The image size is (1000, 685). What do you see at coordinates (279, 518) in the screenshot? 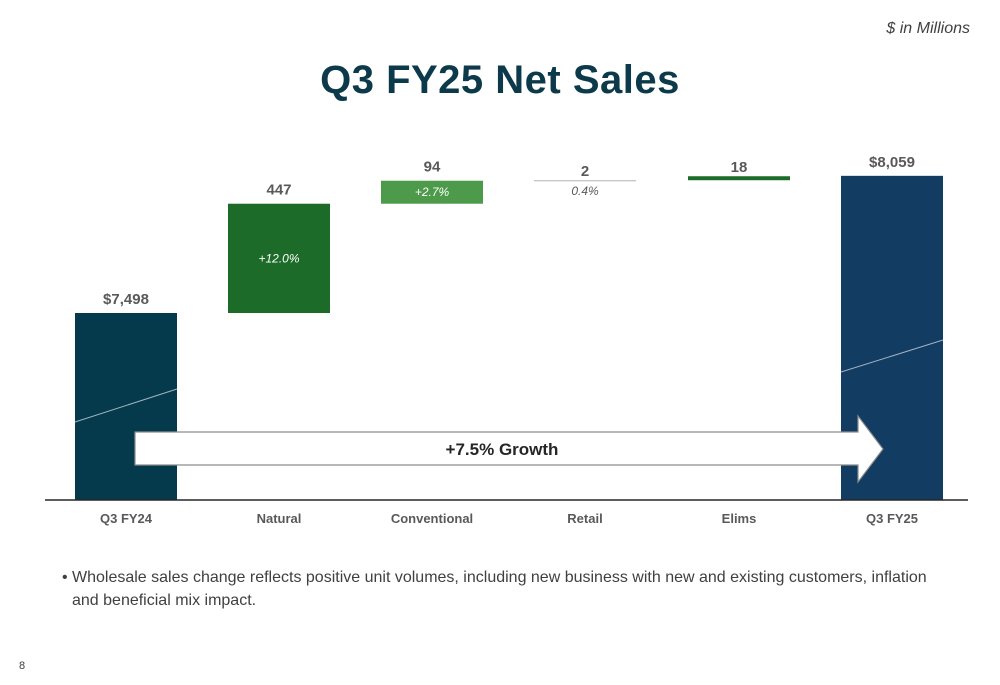
I see `tick-label: Natural` at bounding box center [279, 518].